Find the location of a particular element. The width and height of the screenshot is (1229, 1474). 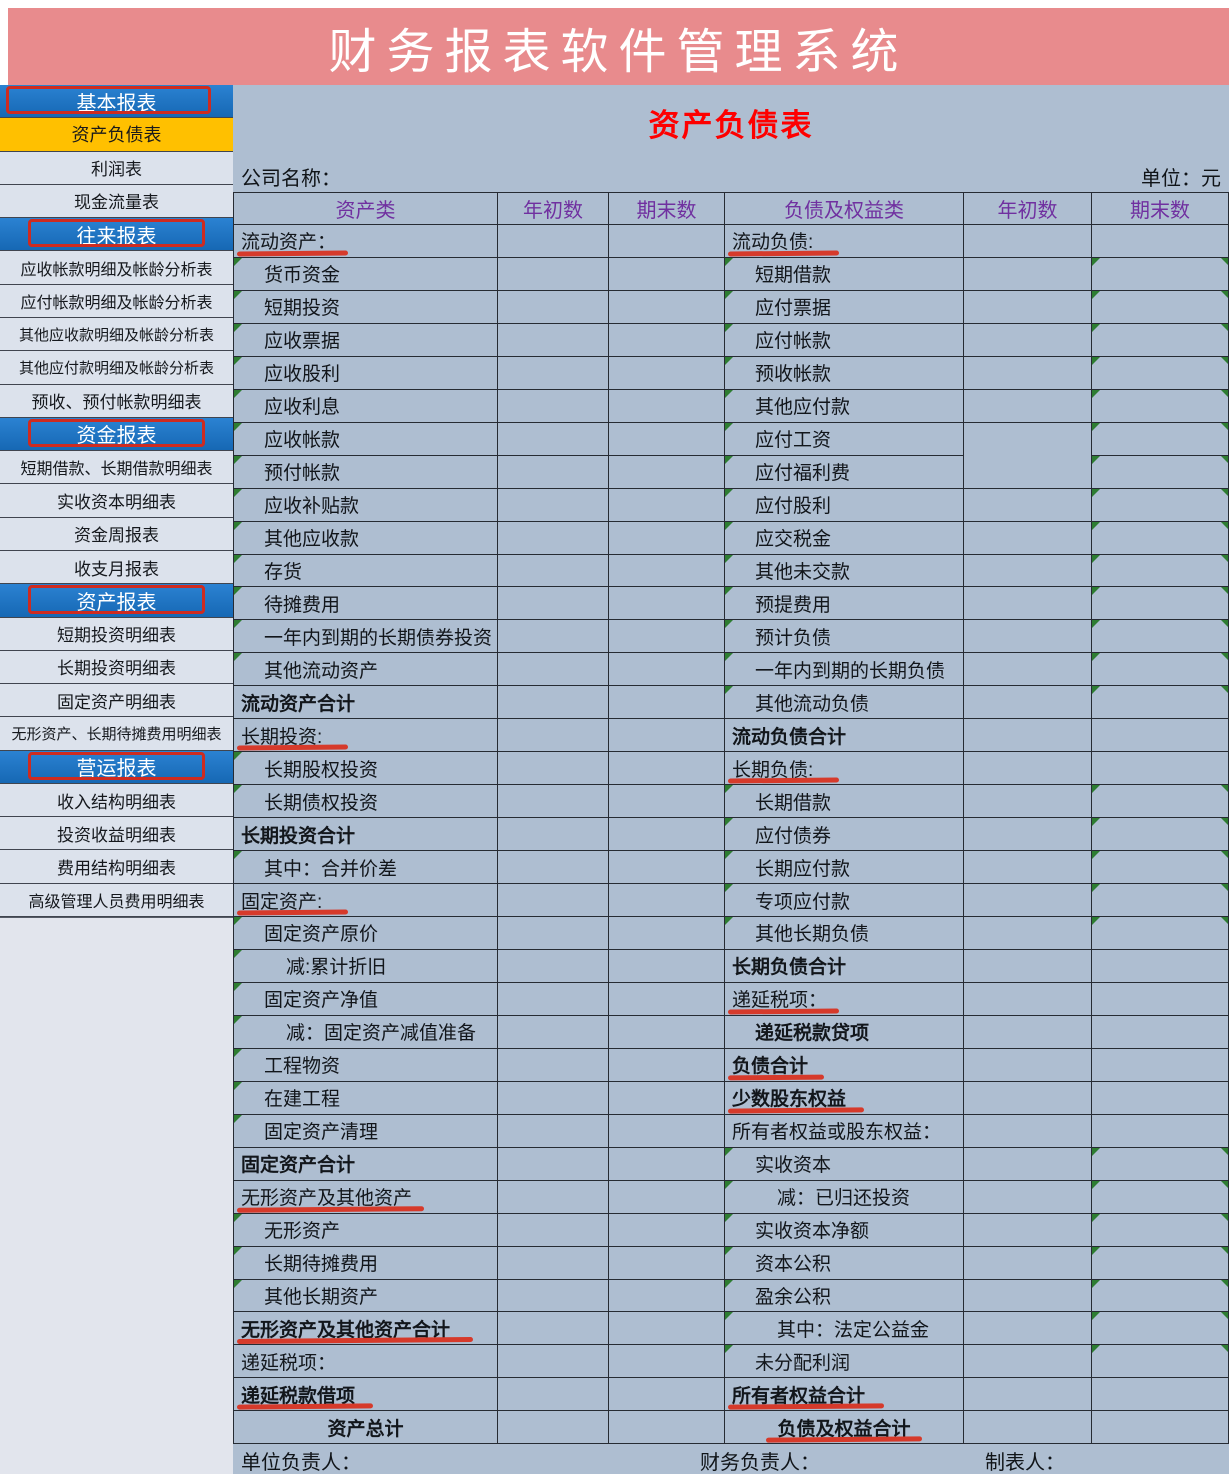

liability-label-cell: 应付工资 is located at coordinates (844, 439).